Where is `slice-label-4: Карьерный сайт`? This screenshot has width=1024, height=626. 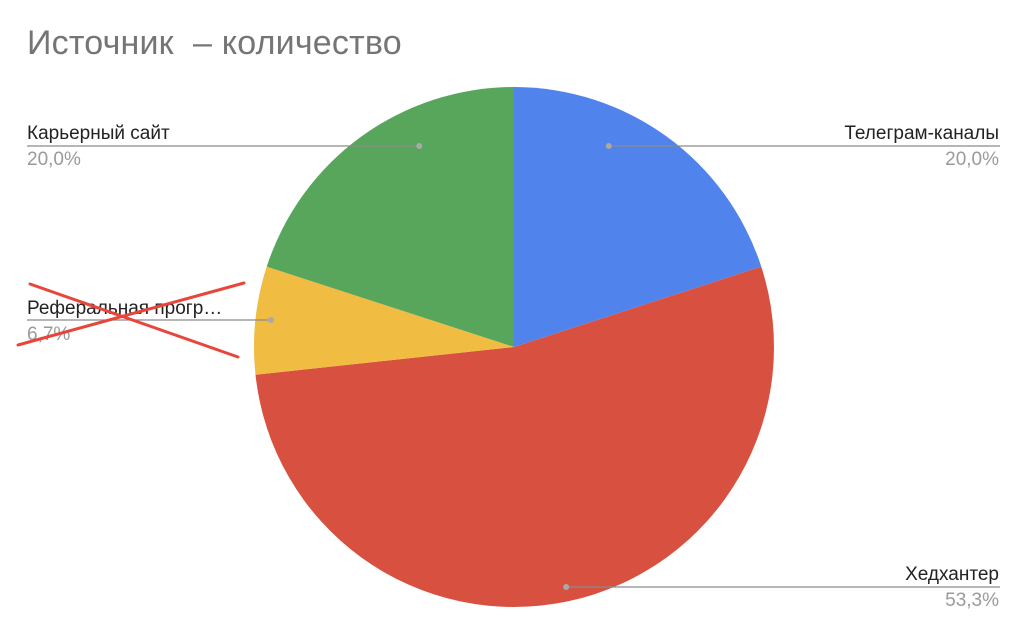 slice-label-4: Карьерный сайт is located at coordinates (98, 133).